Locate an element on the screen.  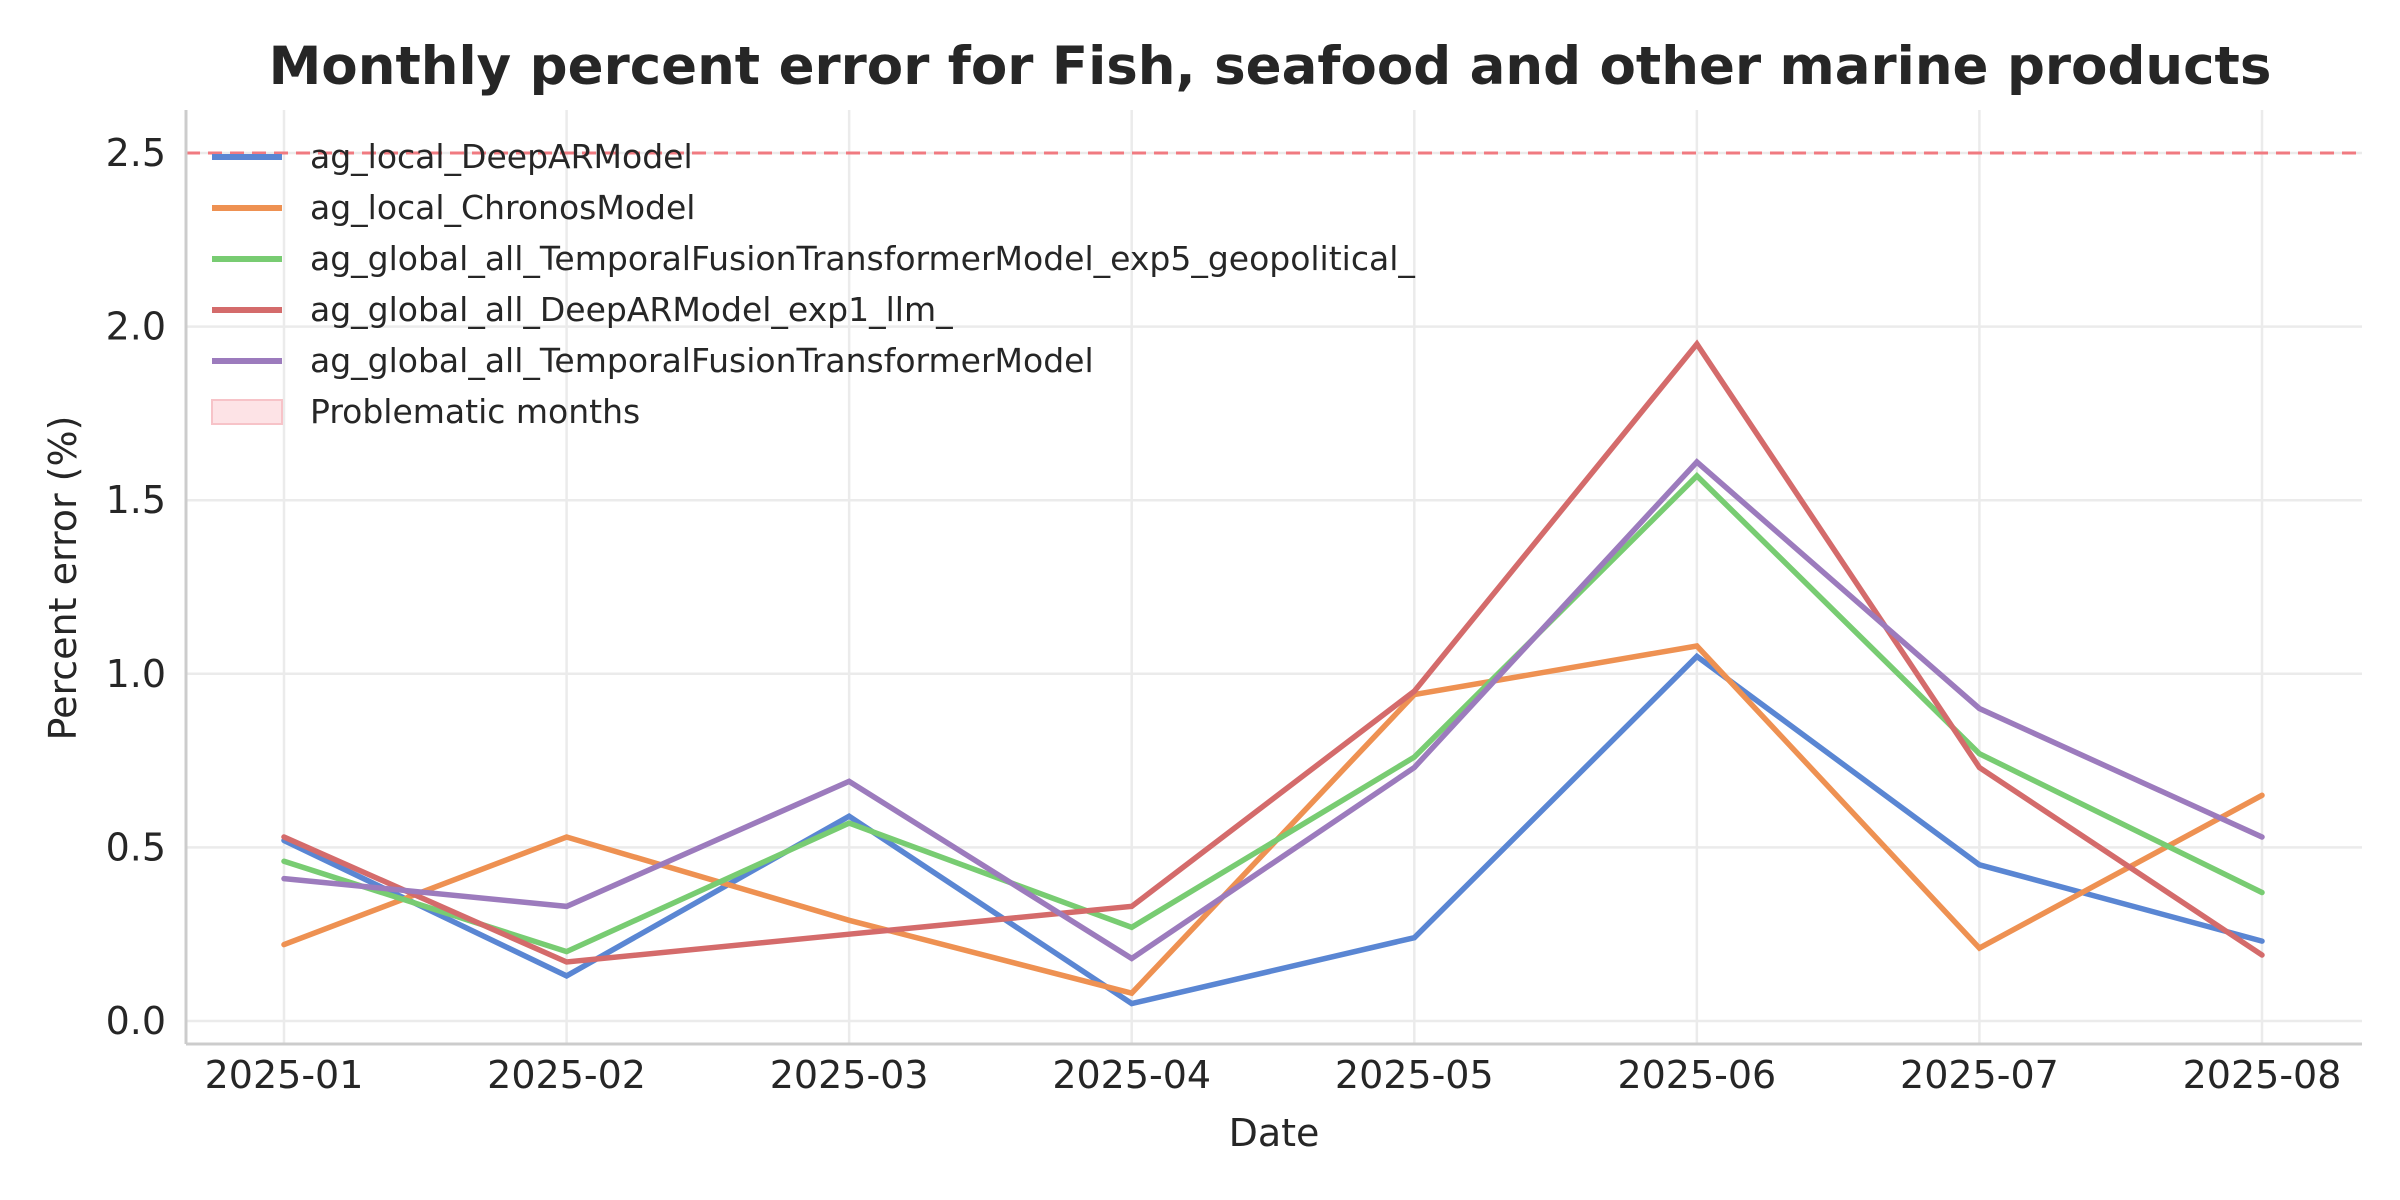
legend-swatch-problematic is located at coordinates (247, 412).